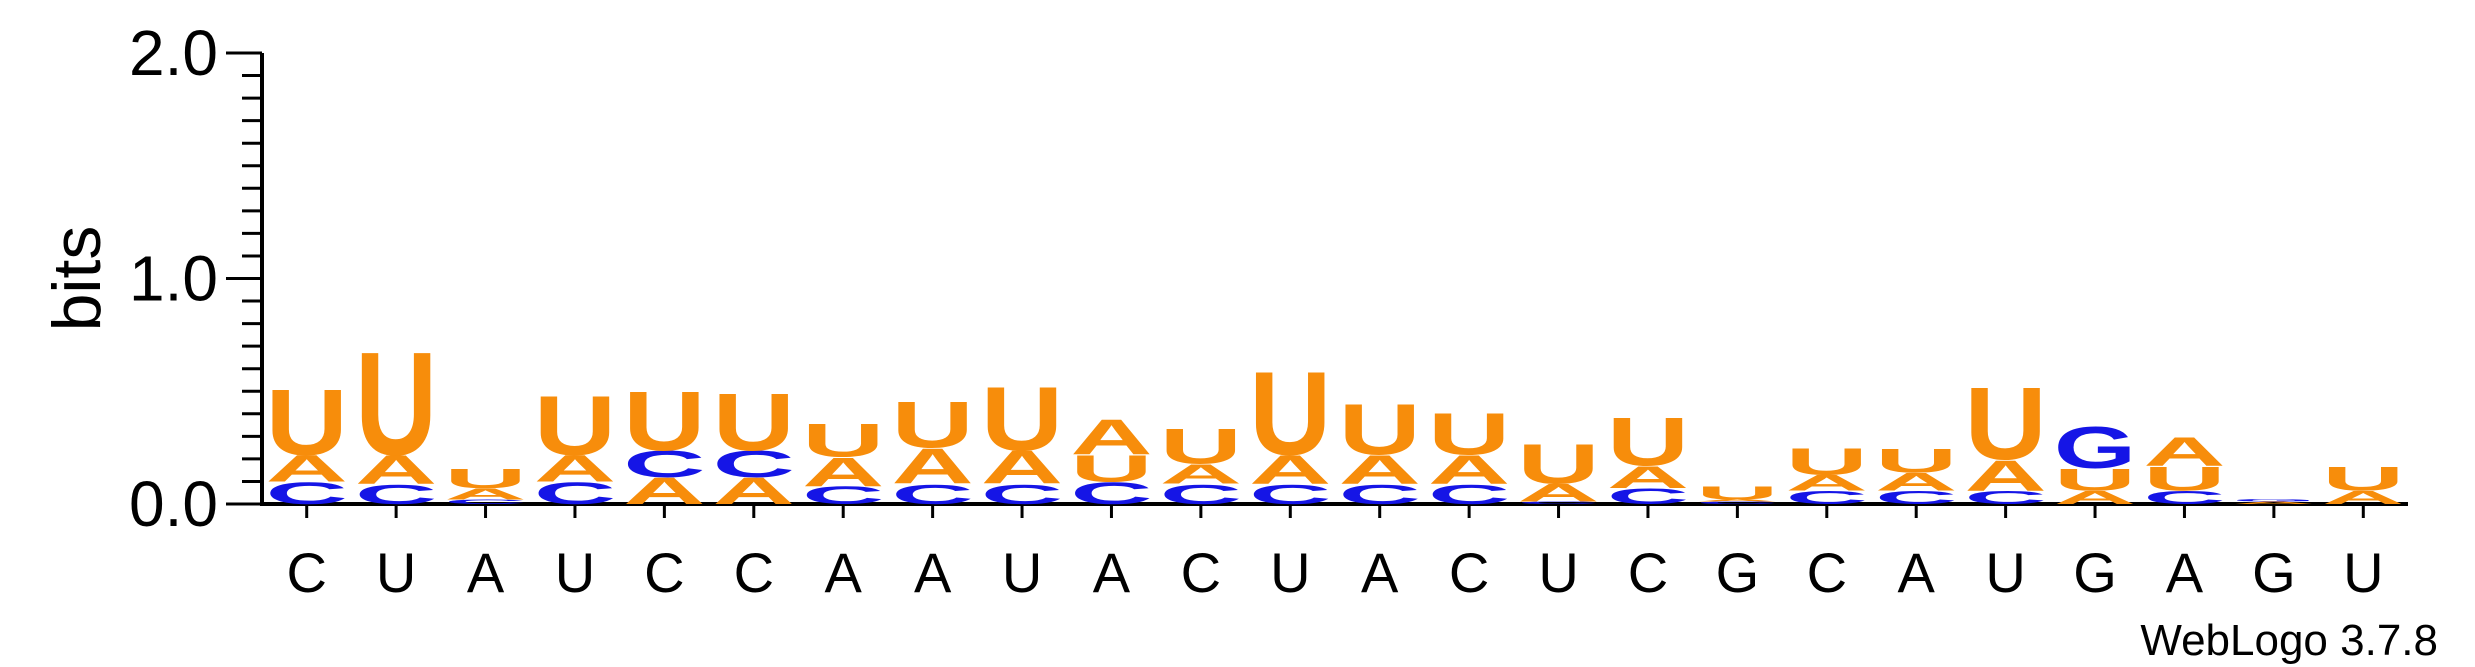 The width and height of the screenshot is (2475, 667). Describe the element at coordinates (173, 504) in the screenshot. I see `y-tick-label: 0.0` at that location.